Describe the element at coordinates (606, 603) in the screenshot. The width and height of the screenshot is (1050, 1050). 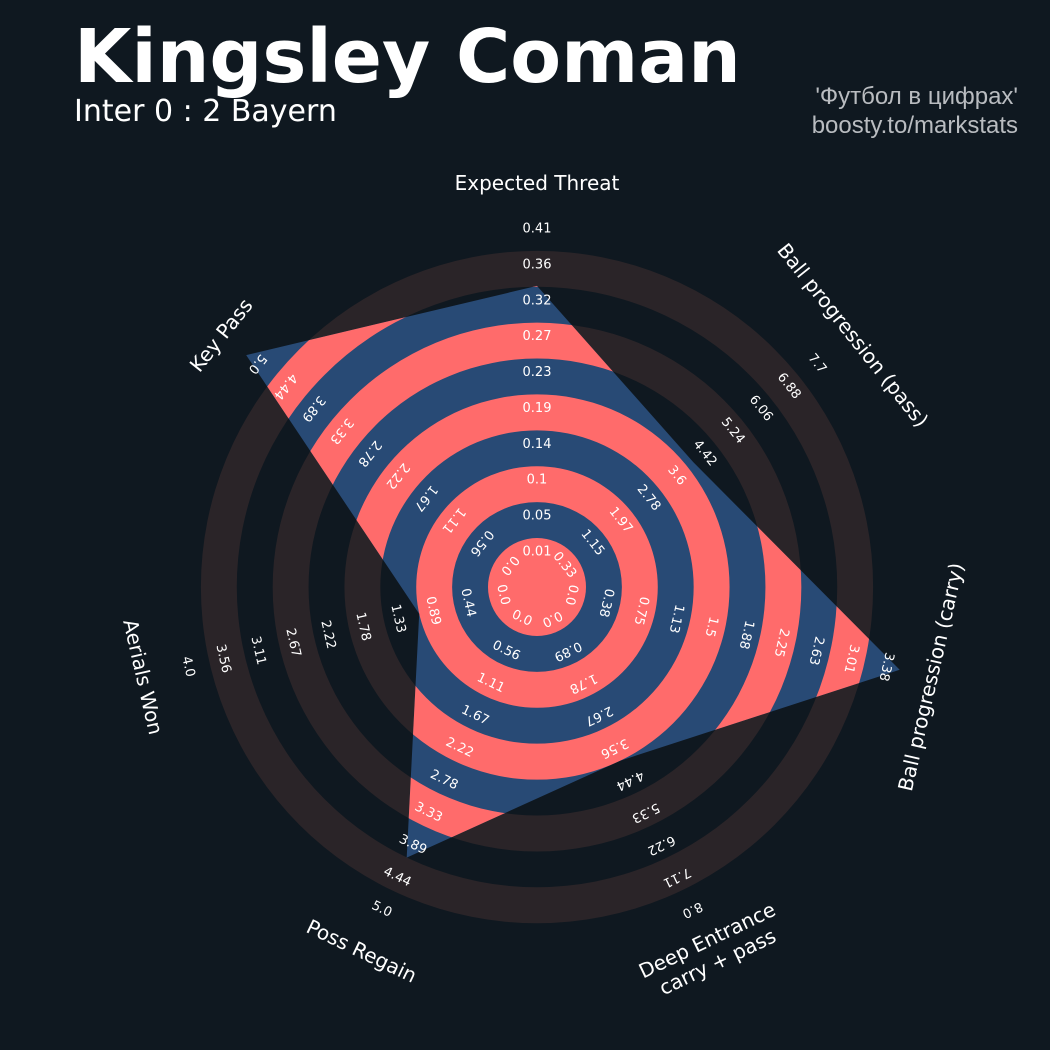
I see `tick-label: 0.38` at that location.